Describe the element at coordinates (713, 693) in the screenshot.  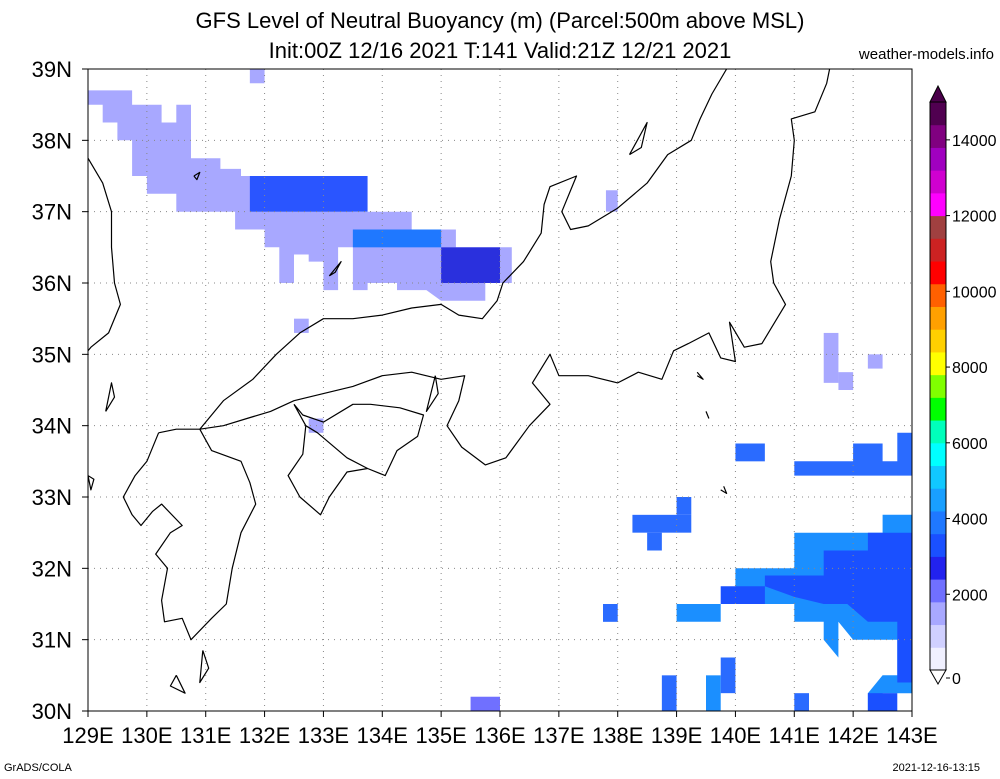
I see `field-cell-c2` at that location.